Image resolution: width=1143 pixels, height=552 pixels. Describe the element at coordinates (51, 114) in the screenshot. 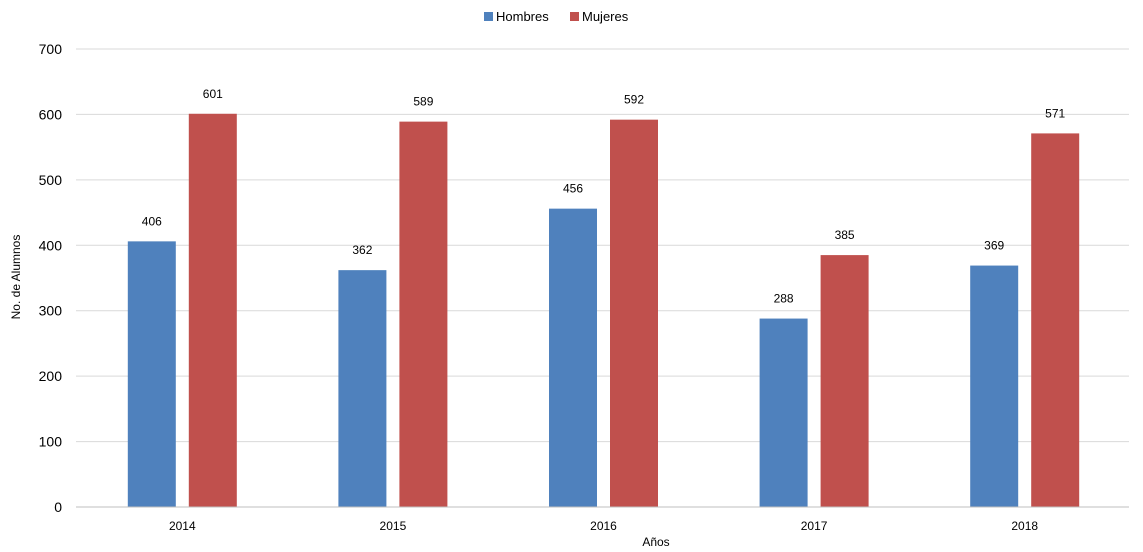

I see `y-tick-label: 600` at that location.